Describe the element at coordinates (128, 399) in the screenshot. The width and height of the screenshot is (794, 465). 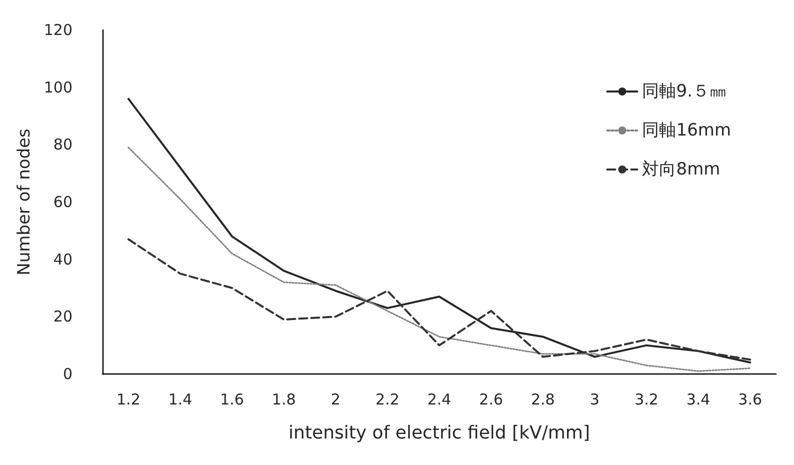
I see `x-tick-label: 1.2` at that location.